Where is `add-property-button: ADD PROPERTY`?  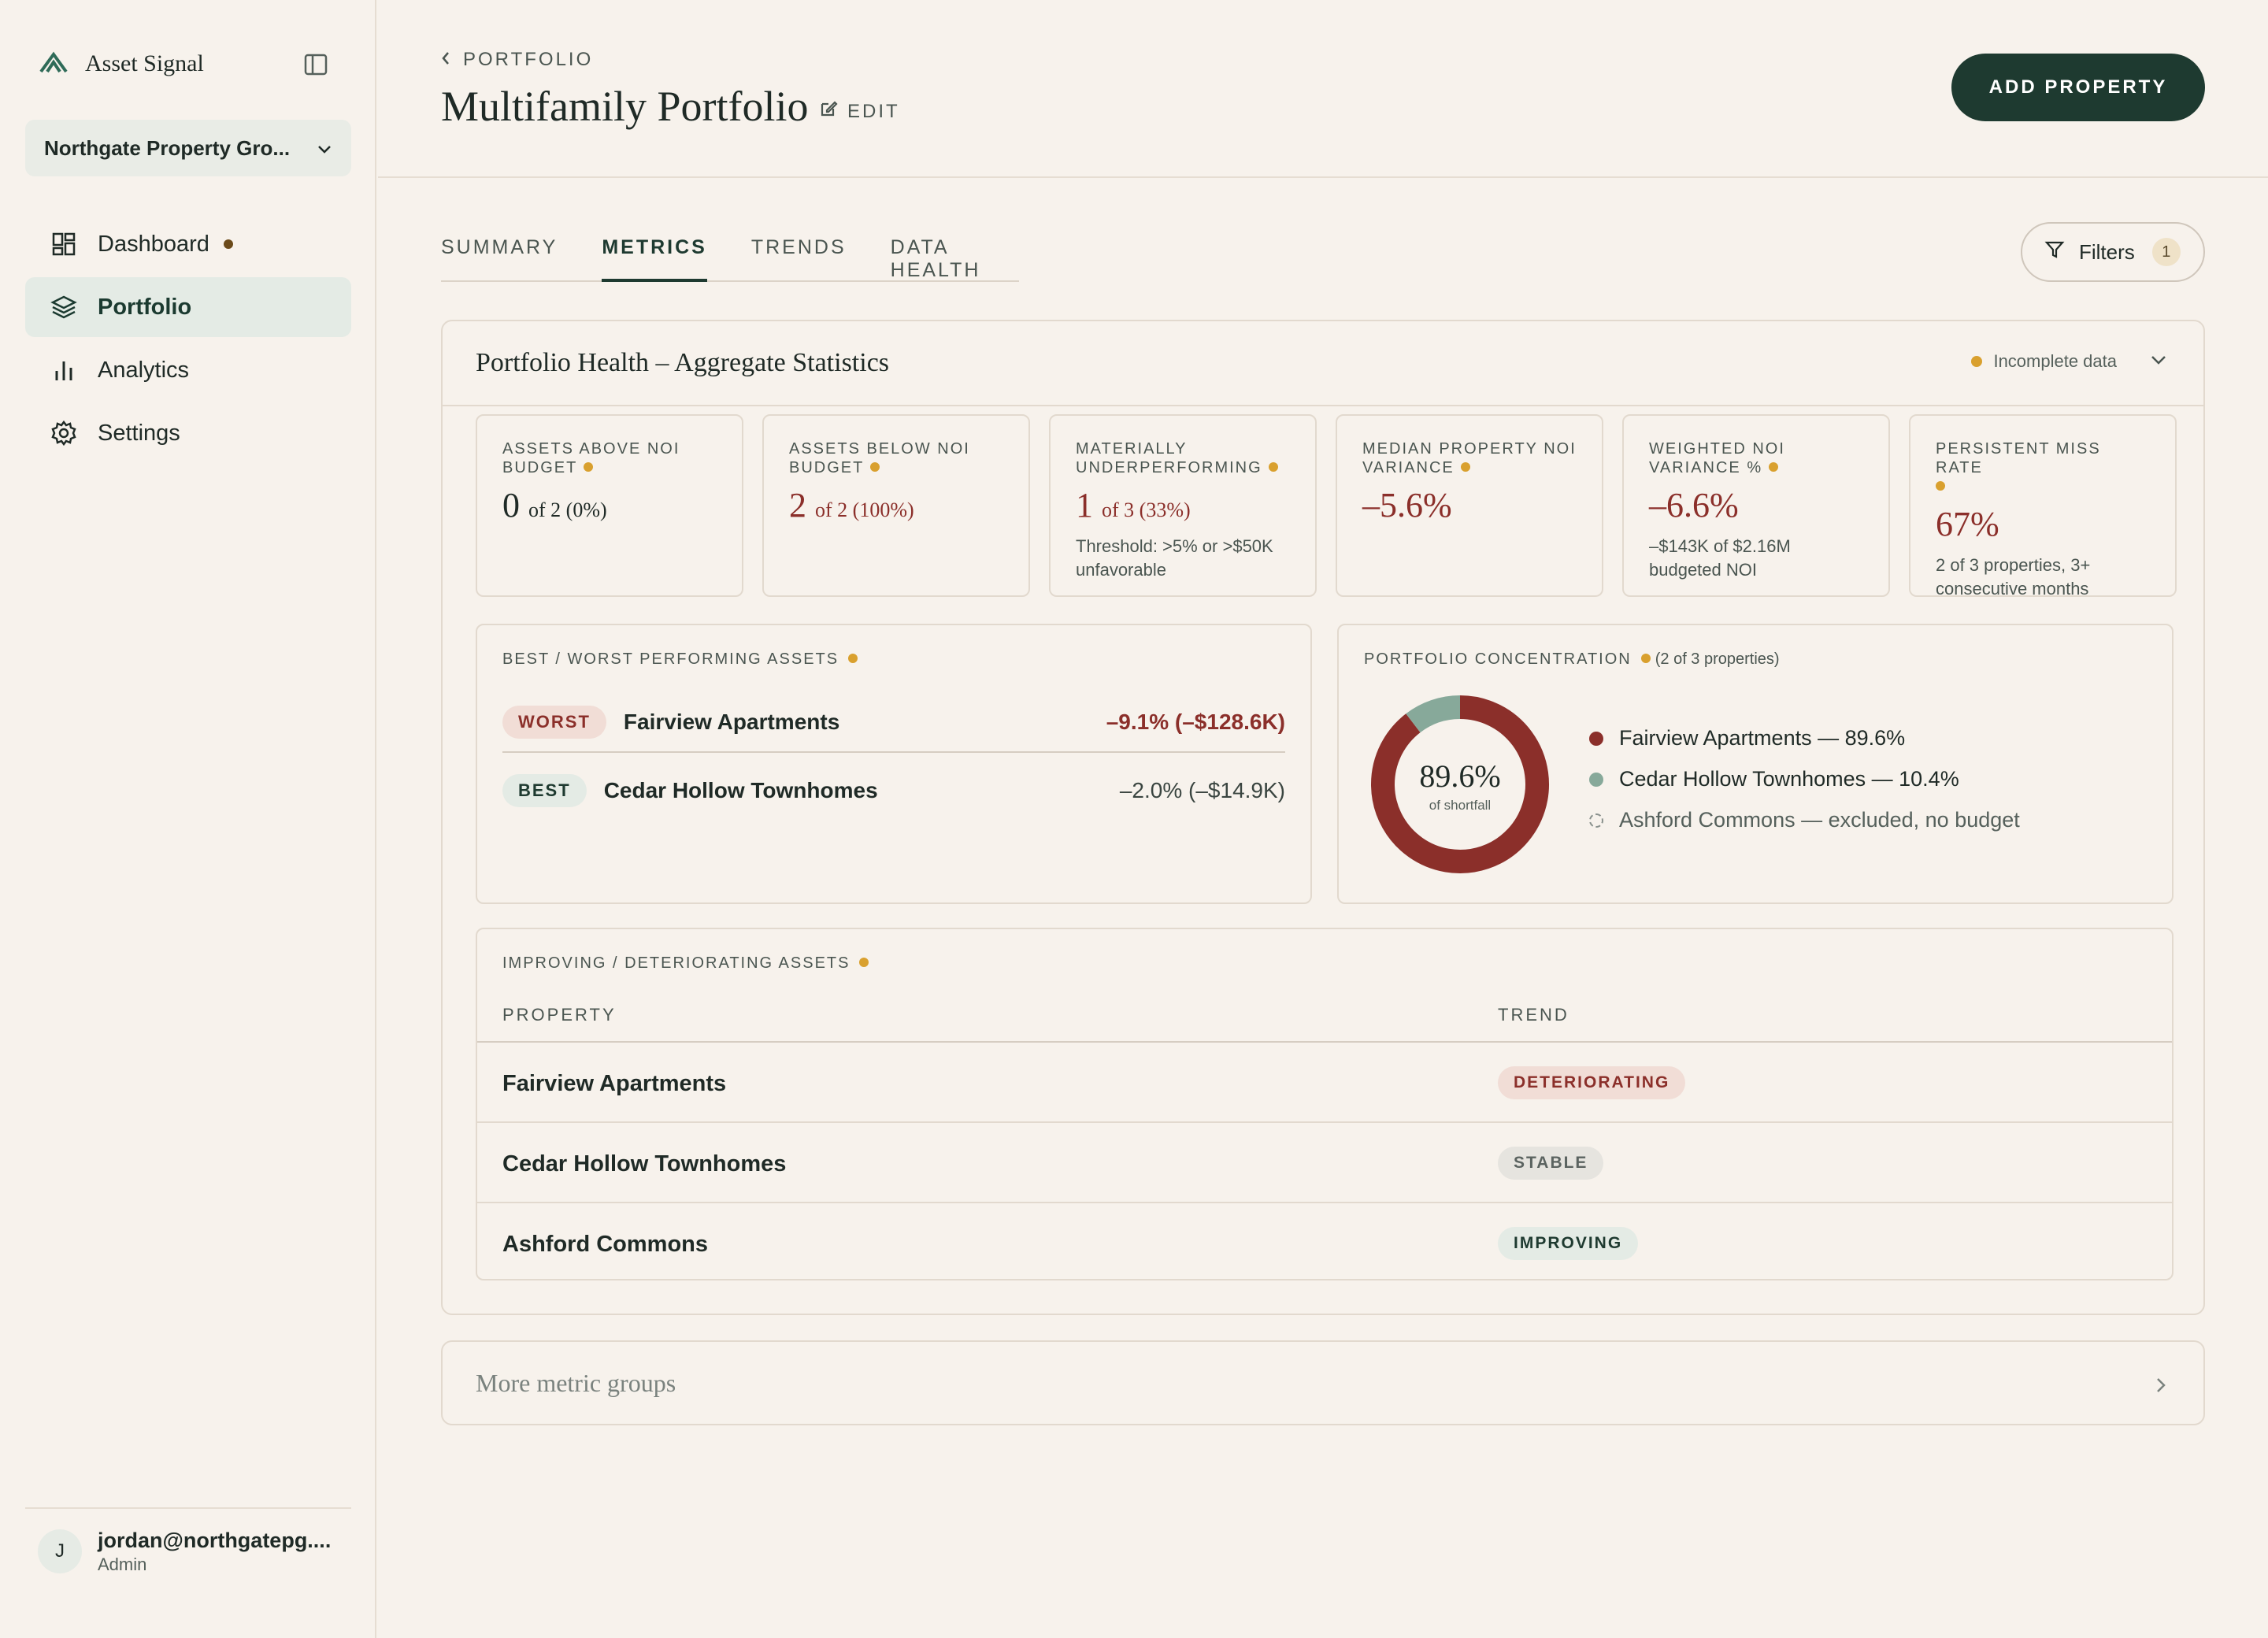
add-property-button: ADD PROPERTY is located at coordinates (2078, 87).